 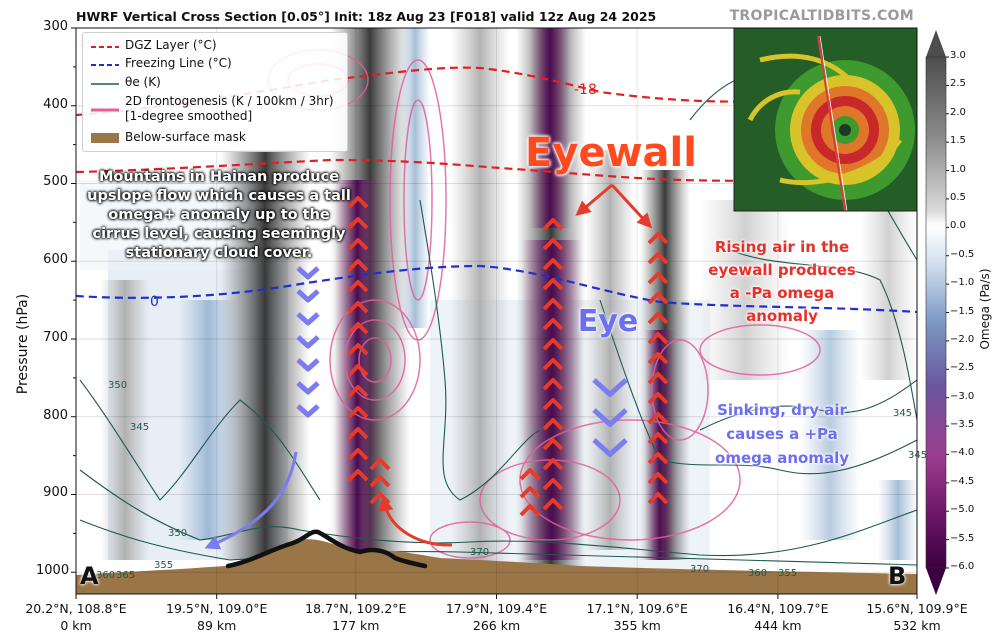 I want to click on colorbar-tick-label: 2.0, so click(x=958, y=112).